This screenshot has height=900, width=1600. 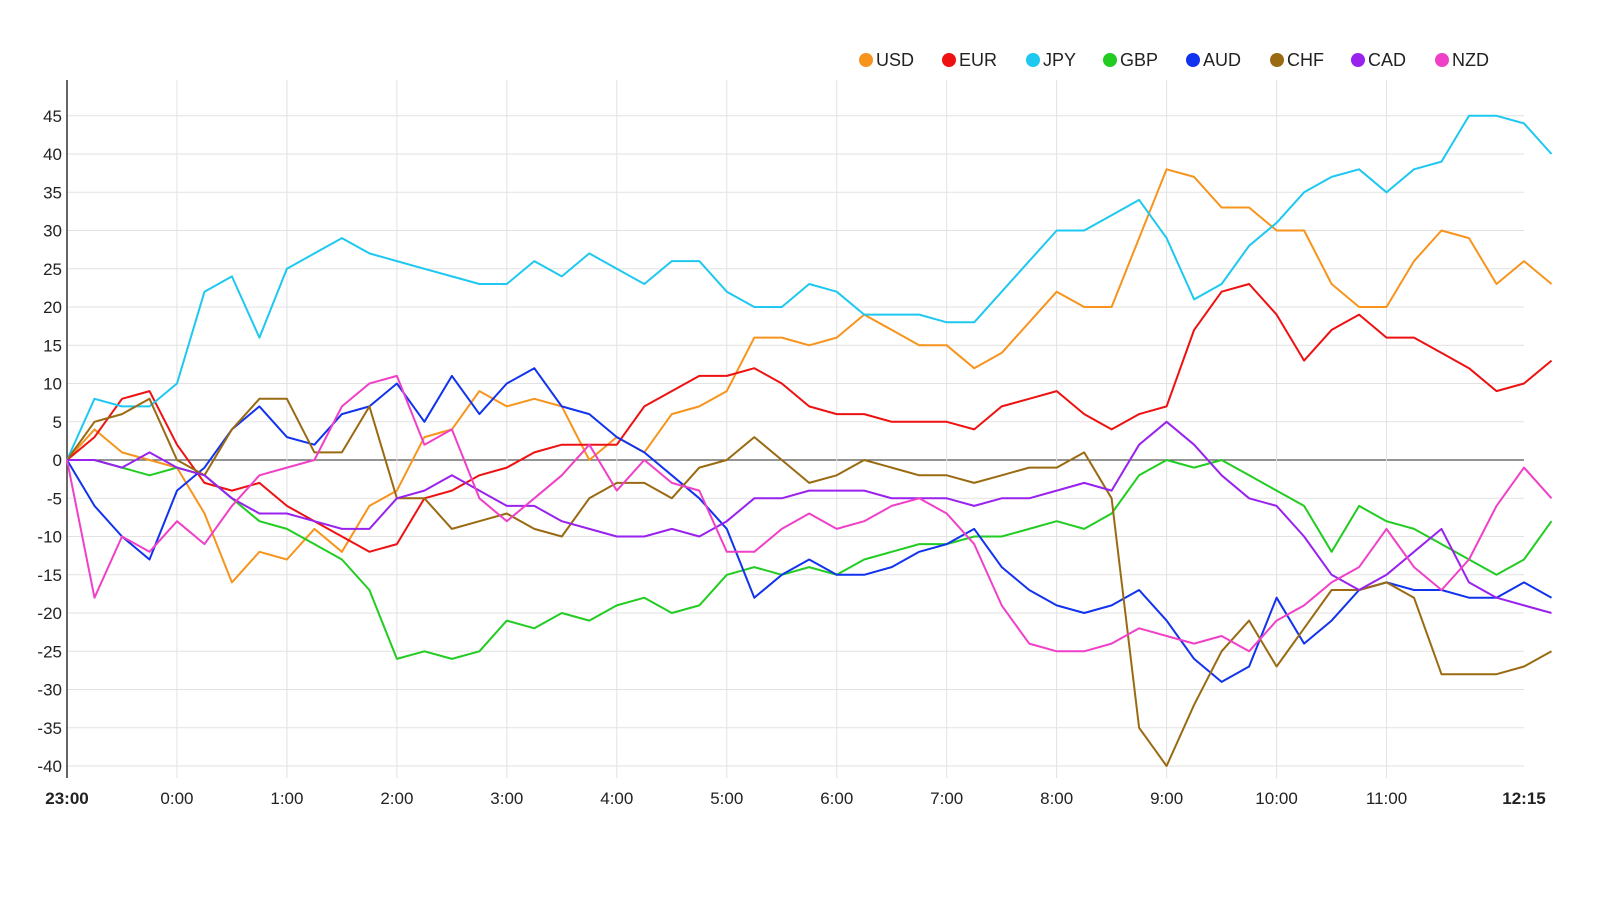 What do you see at coordinates (1305, 60) in the screenshot?
I see `legend-label-chf: CHF` at bounding box center [1305, 60].